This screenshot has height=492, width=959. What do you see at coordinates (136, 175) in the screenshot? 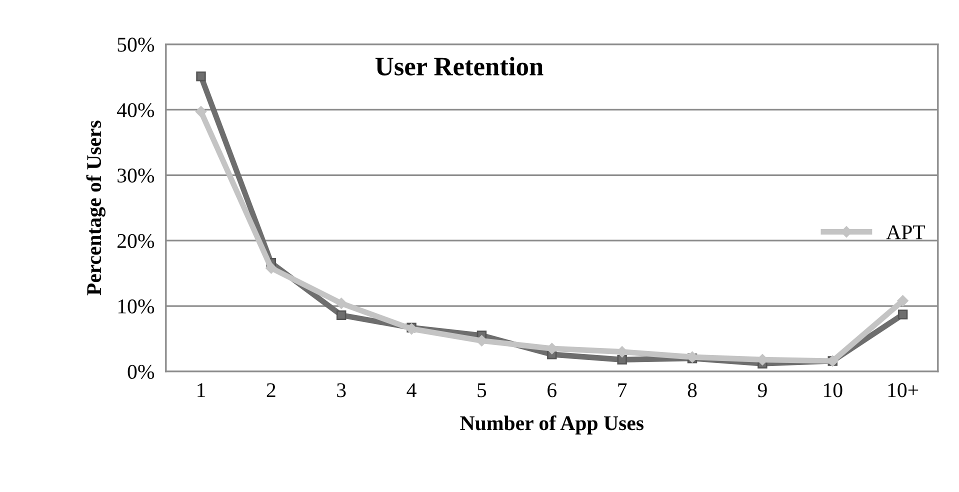
I see `y-tick-label: 30%` at bounding box center [136, 175].